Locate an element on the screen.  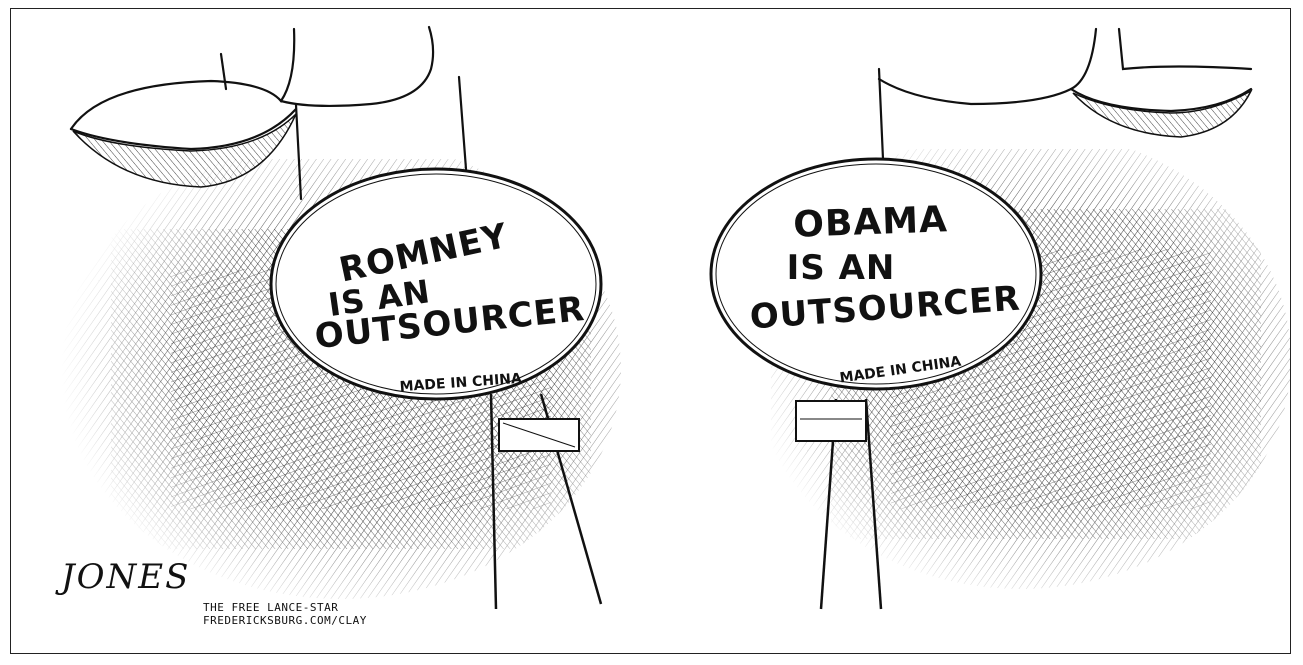
left-figure is located at coordinates (268, 113).